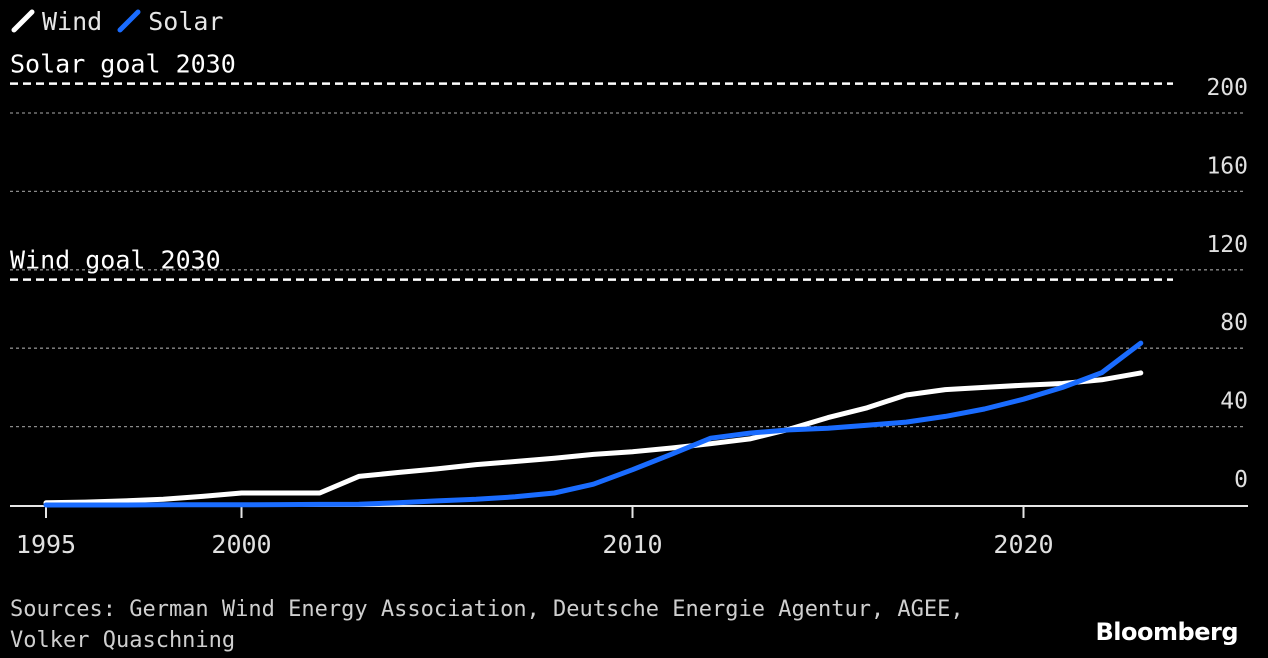  I want to click on goal-label-1: Wind goal 2030, so click(115, 260).